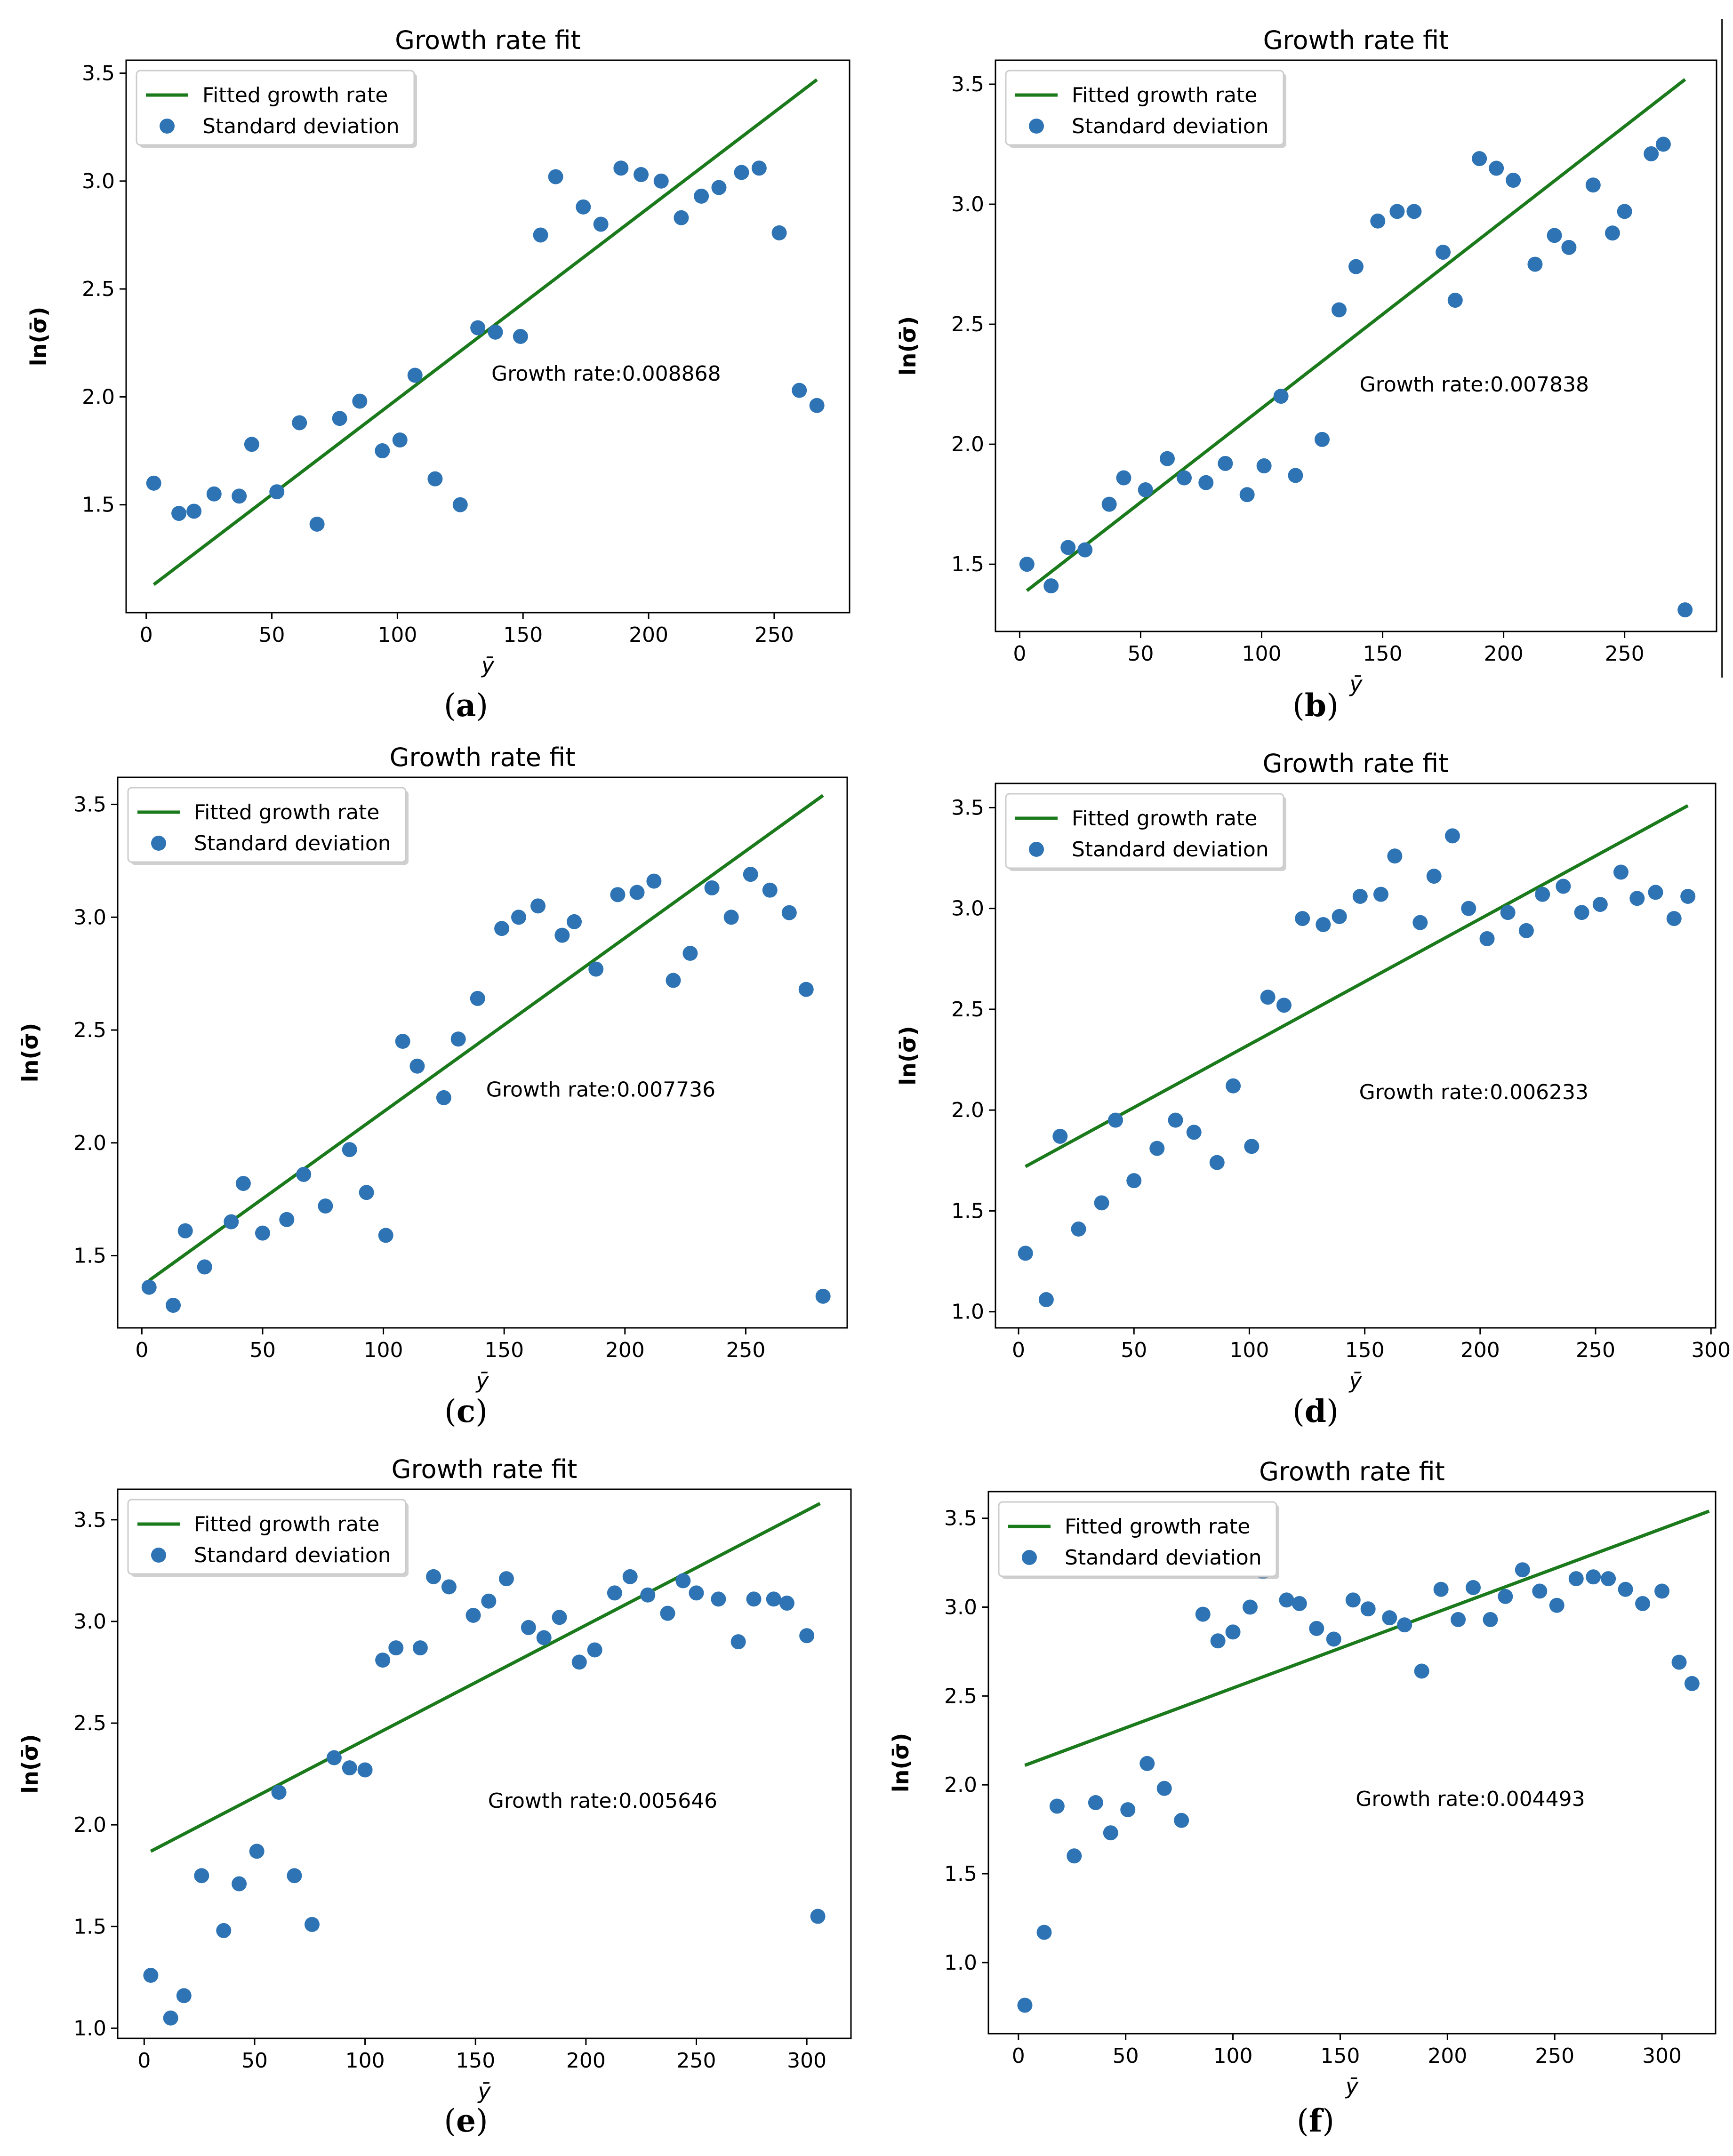 The height and width of the screenshot is (2156, 1733). What do you see at coordinates (1355, 1380) in the screenshot?
I see `x-axis-label: ȳ` at bounding box center [1355, 1380].